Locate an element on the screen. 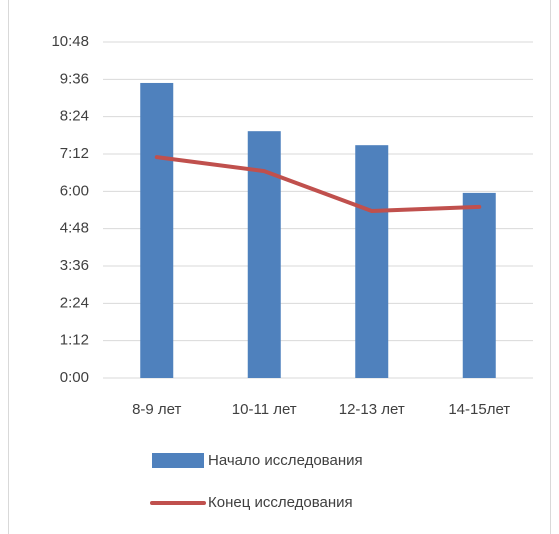 The image size is (559, 534). y-tick-label: 2:24 is located at coordinates (74, 302).